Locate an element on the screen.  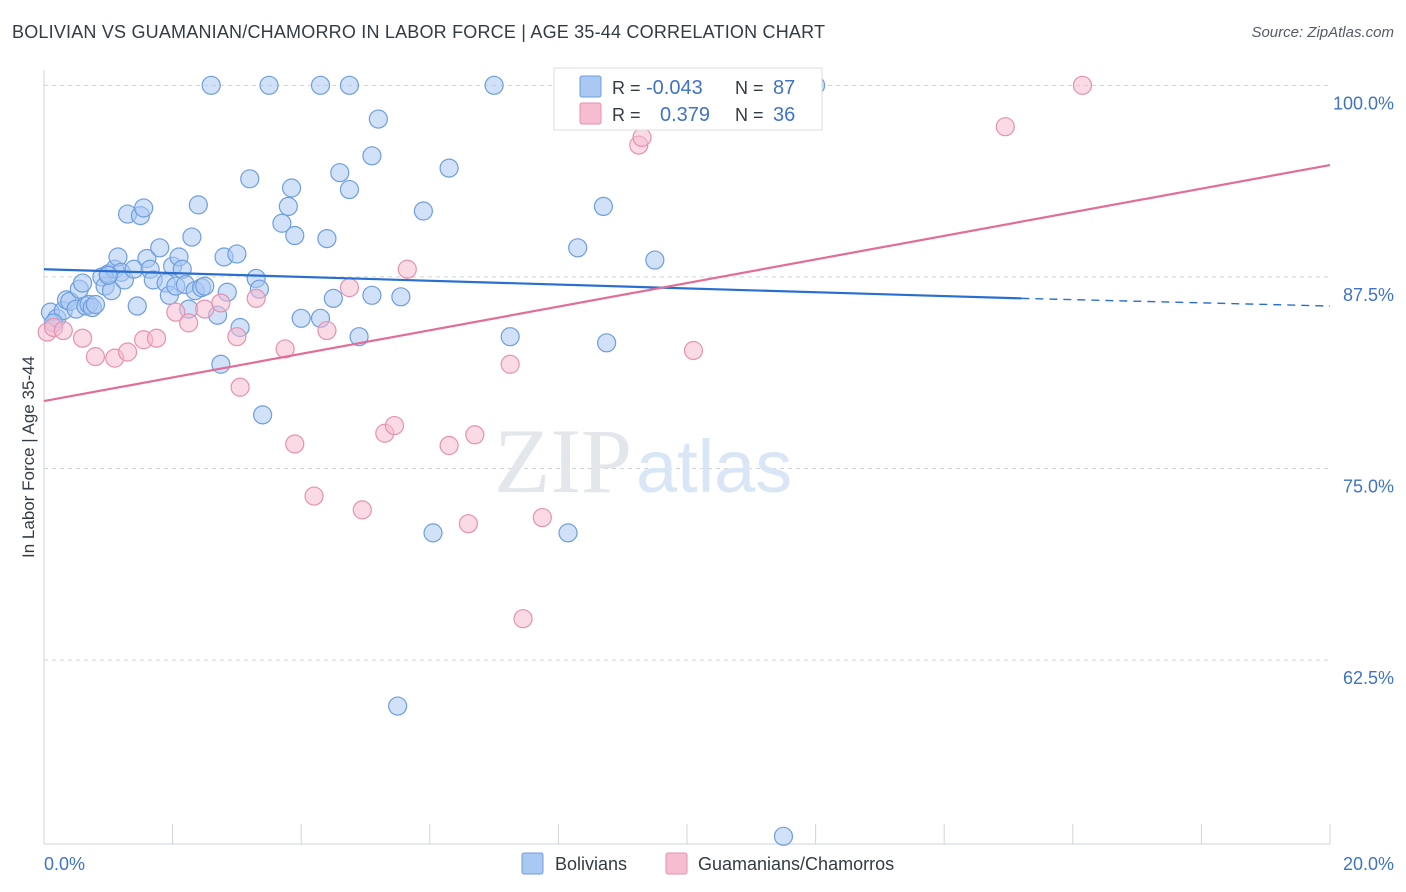
source-label: Source: ZipAtlas.com is located at coordinates (1322, 32).